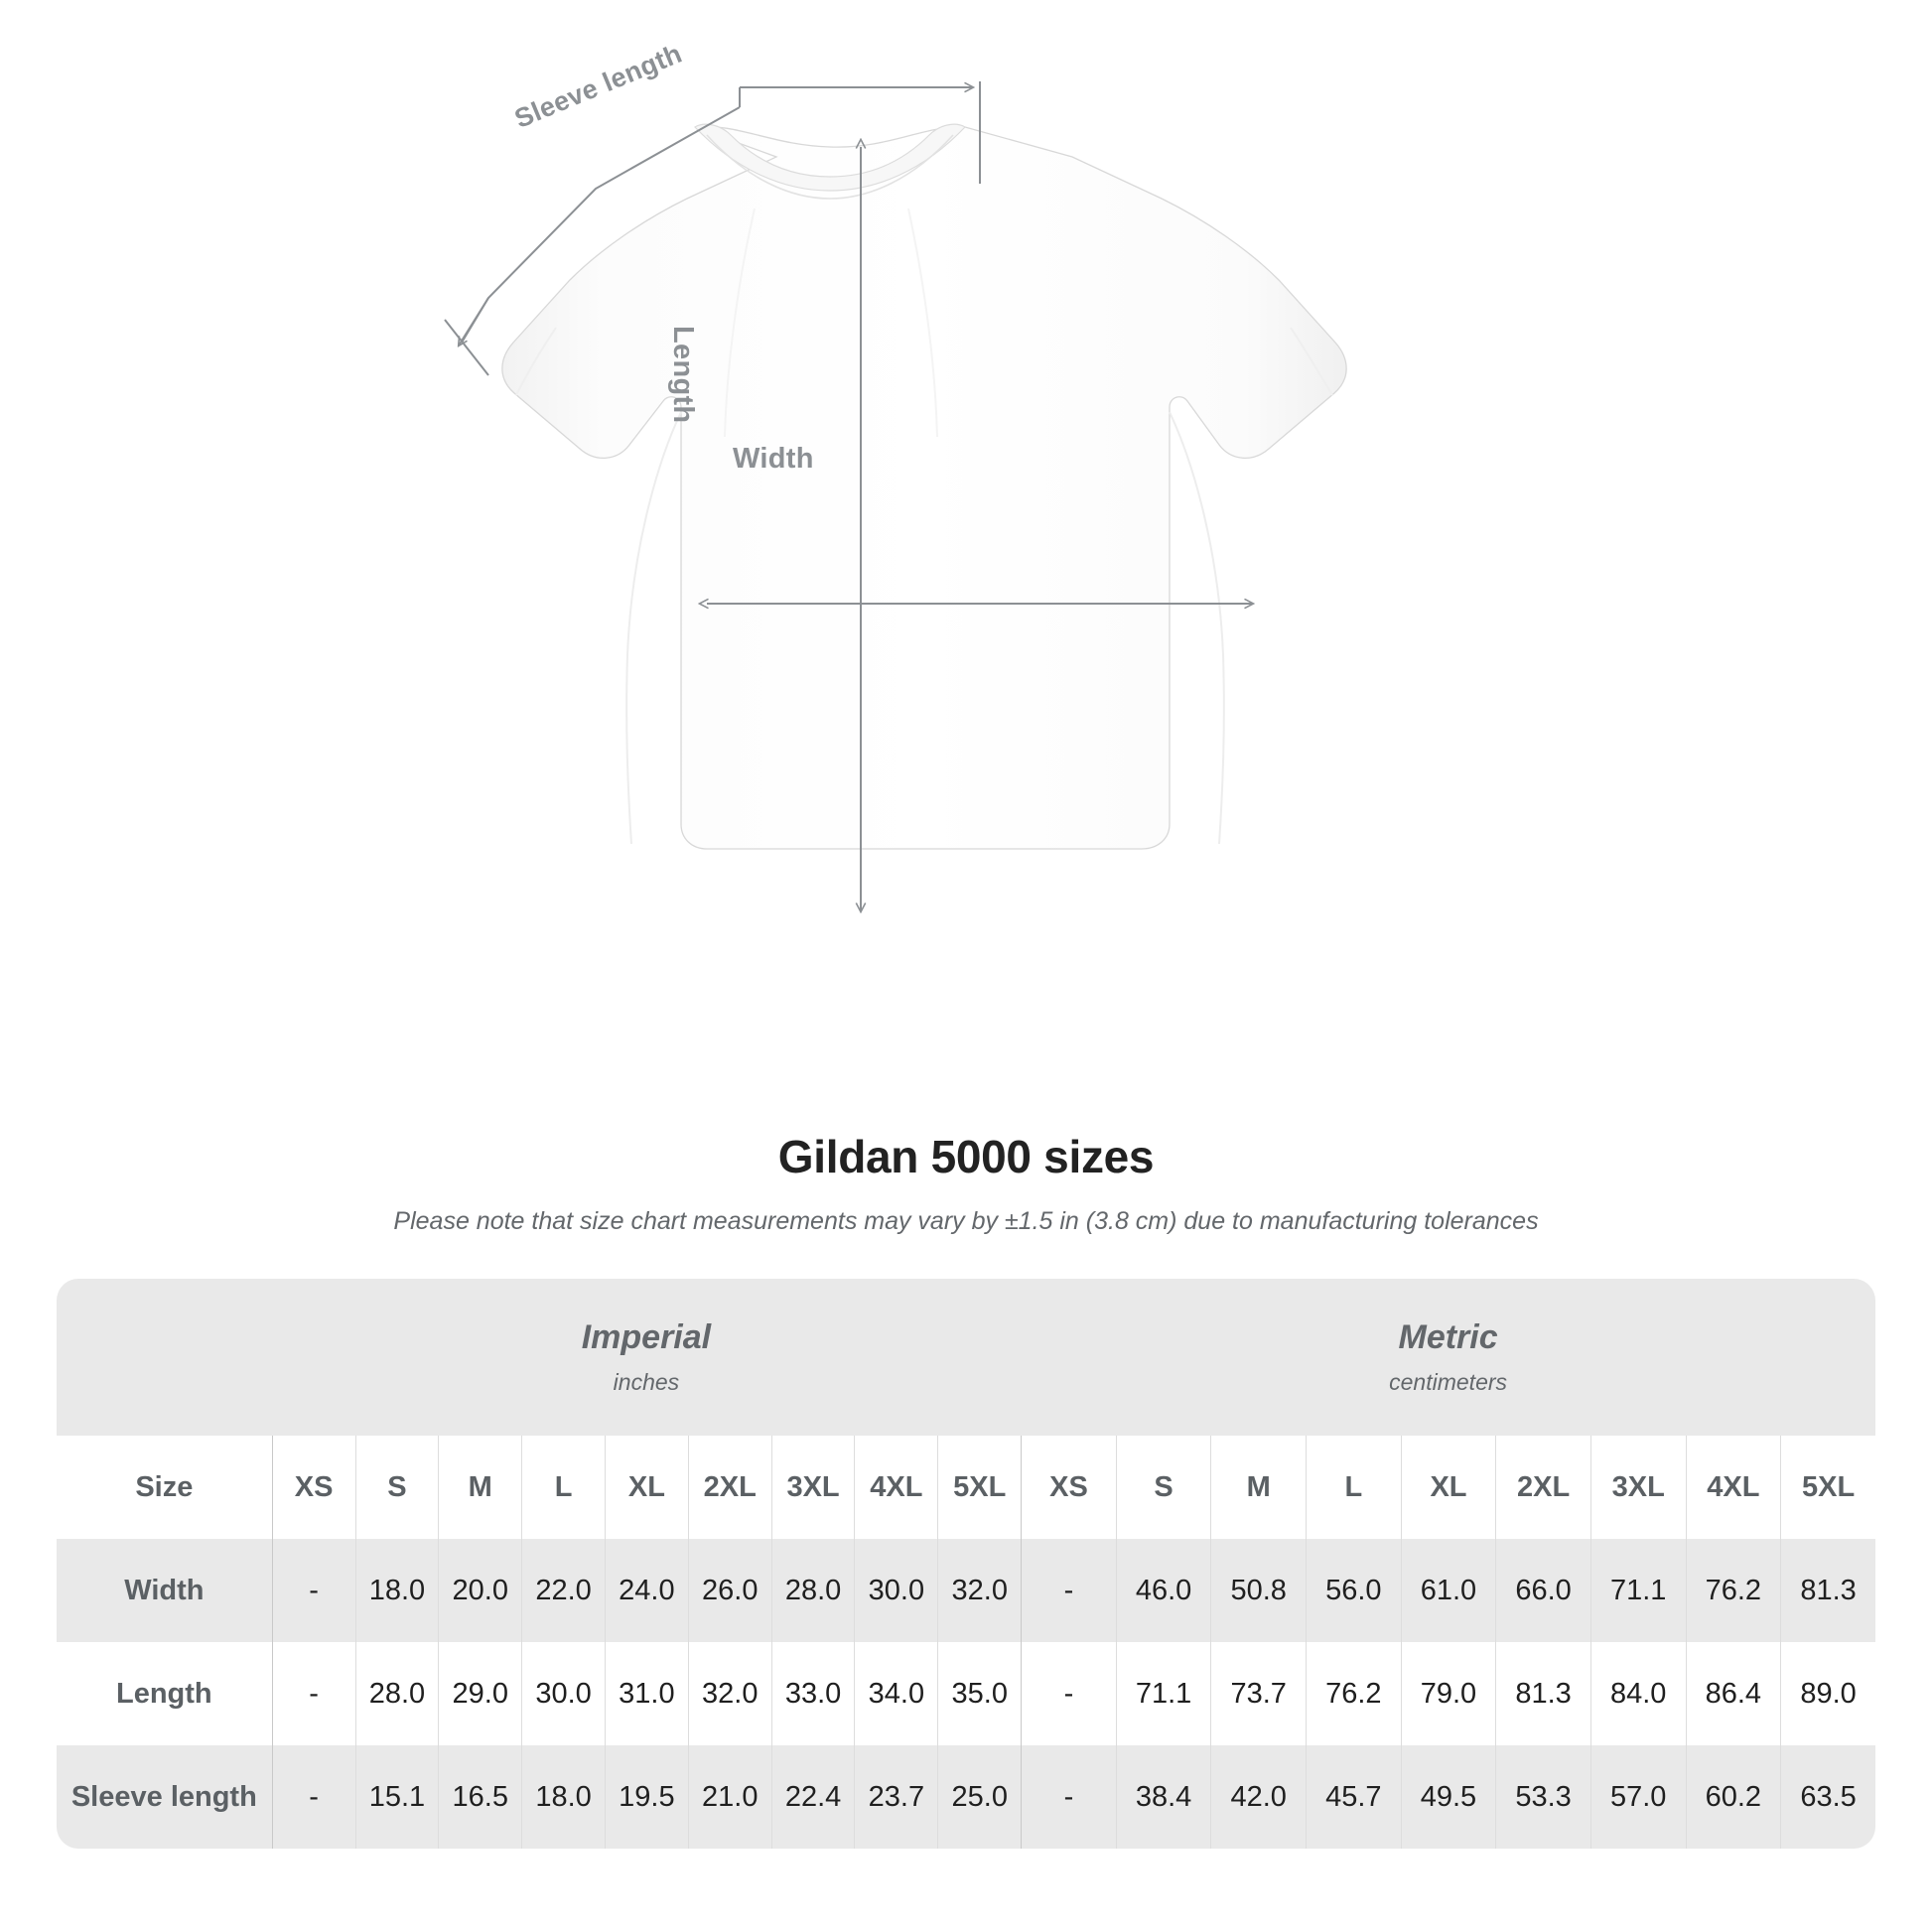  What do you see at coordinates (397, 1488) in the screenshot?
I see `size-header-imperial-s: S` at bounding box center [397, 1488].